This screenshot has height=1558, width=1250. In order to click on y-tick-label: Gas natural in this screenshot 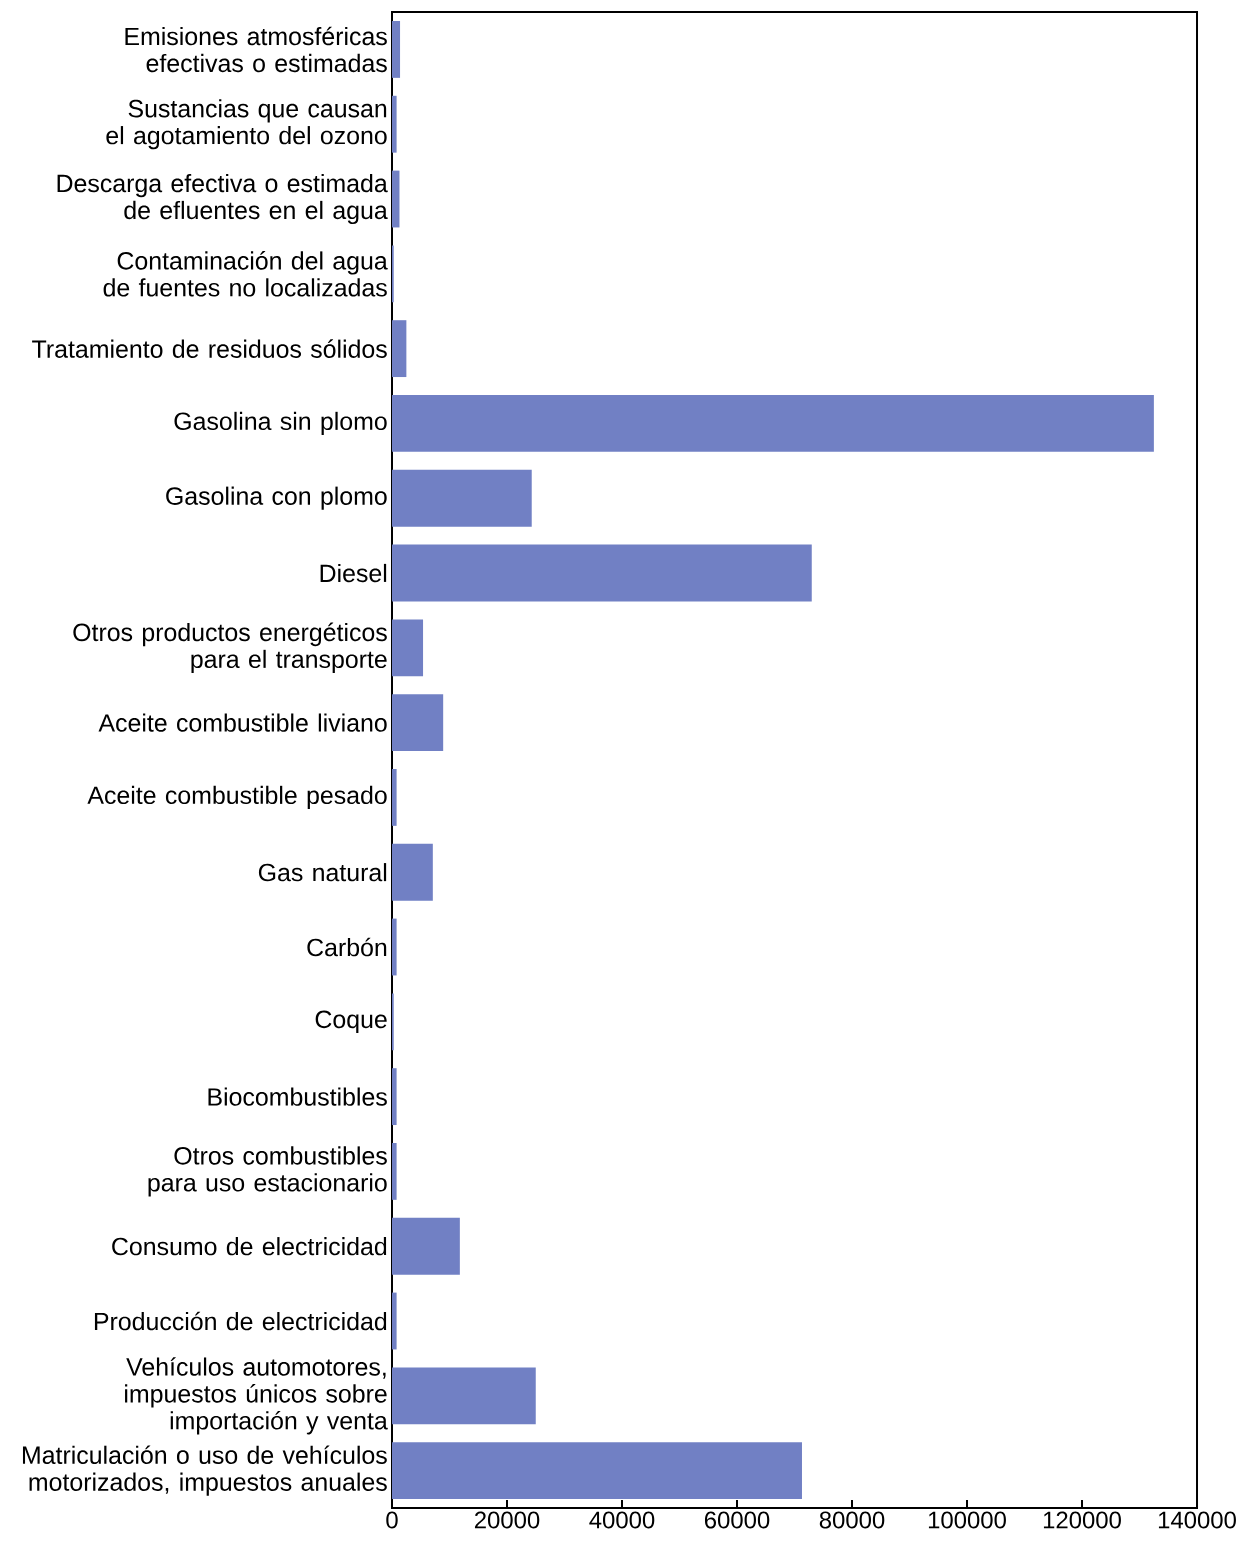, I will do `click(322, 872)`.